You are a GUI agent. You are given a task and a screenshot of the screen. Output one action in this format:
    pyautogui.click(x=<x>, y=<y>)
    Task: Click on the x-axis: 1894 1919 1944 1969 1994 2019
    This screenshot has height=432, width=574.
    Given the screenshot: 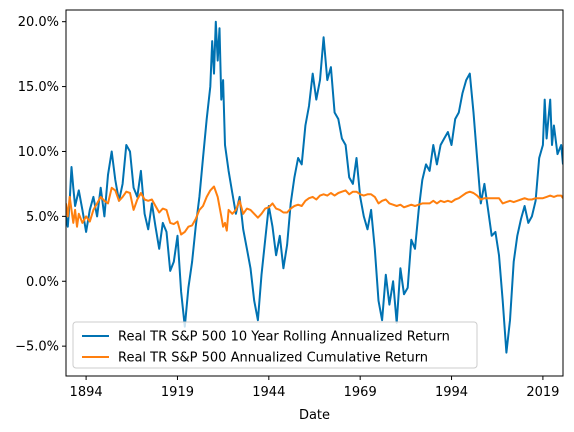 What is the action you would take?
    pyautogui.click(x=314, y=388)
    